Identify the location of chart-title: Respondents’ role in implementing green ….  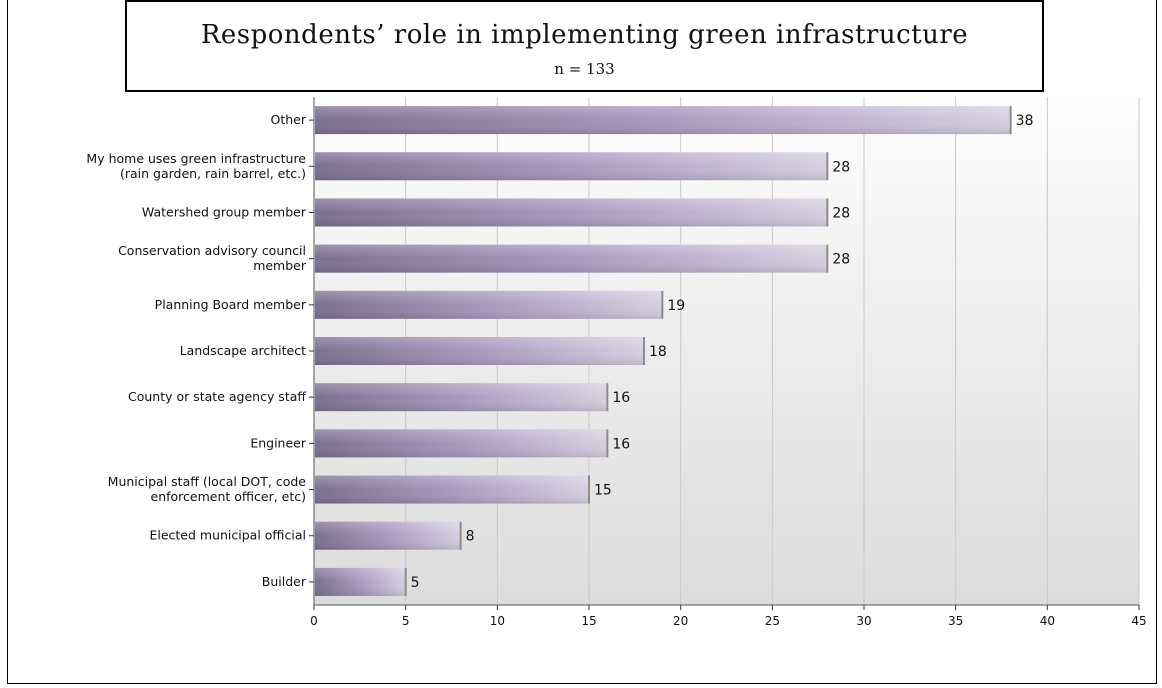
(584, 35).